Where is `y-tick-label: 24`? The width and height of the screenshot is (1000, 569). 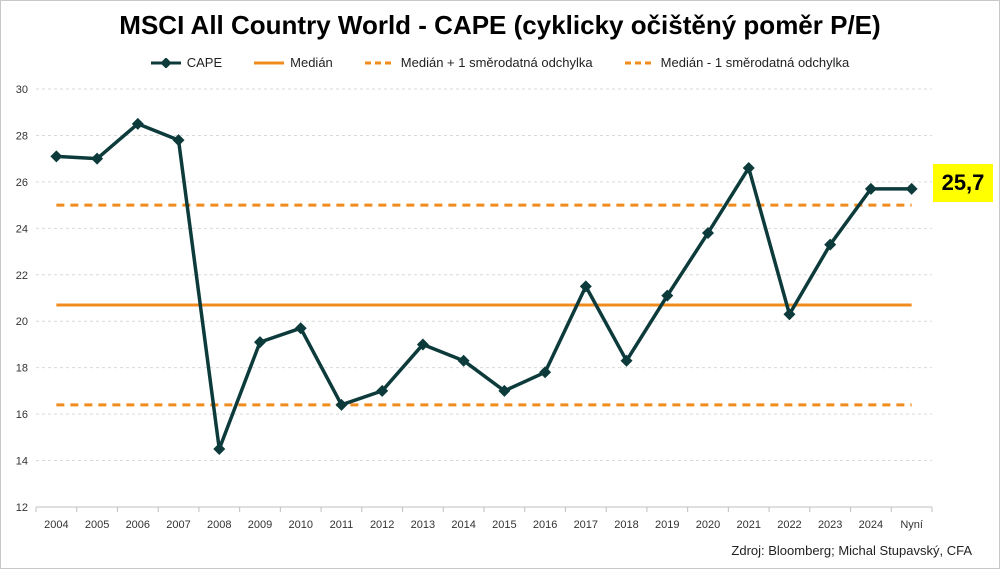
y-tick-label: 24 is located at coordinates (22, 229).